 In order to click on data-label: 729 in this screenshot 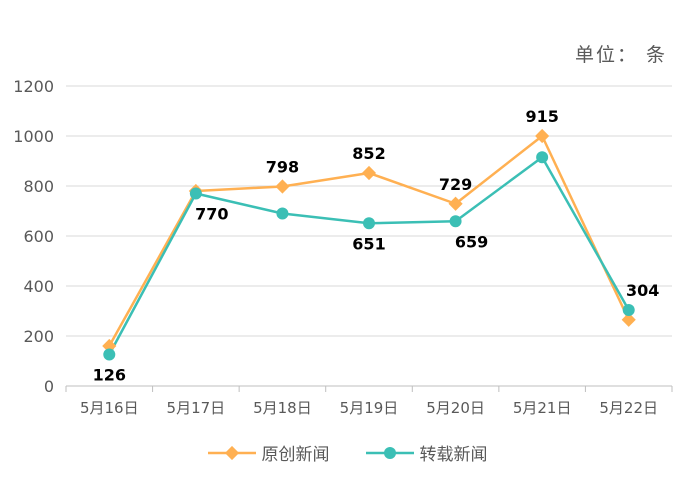, I will do `click(455, 184)`.